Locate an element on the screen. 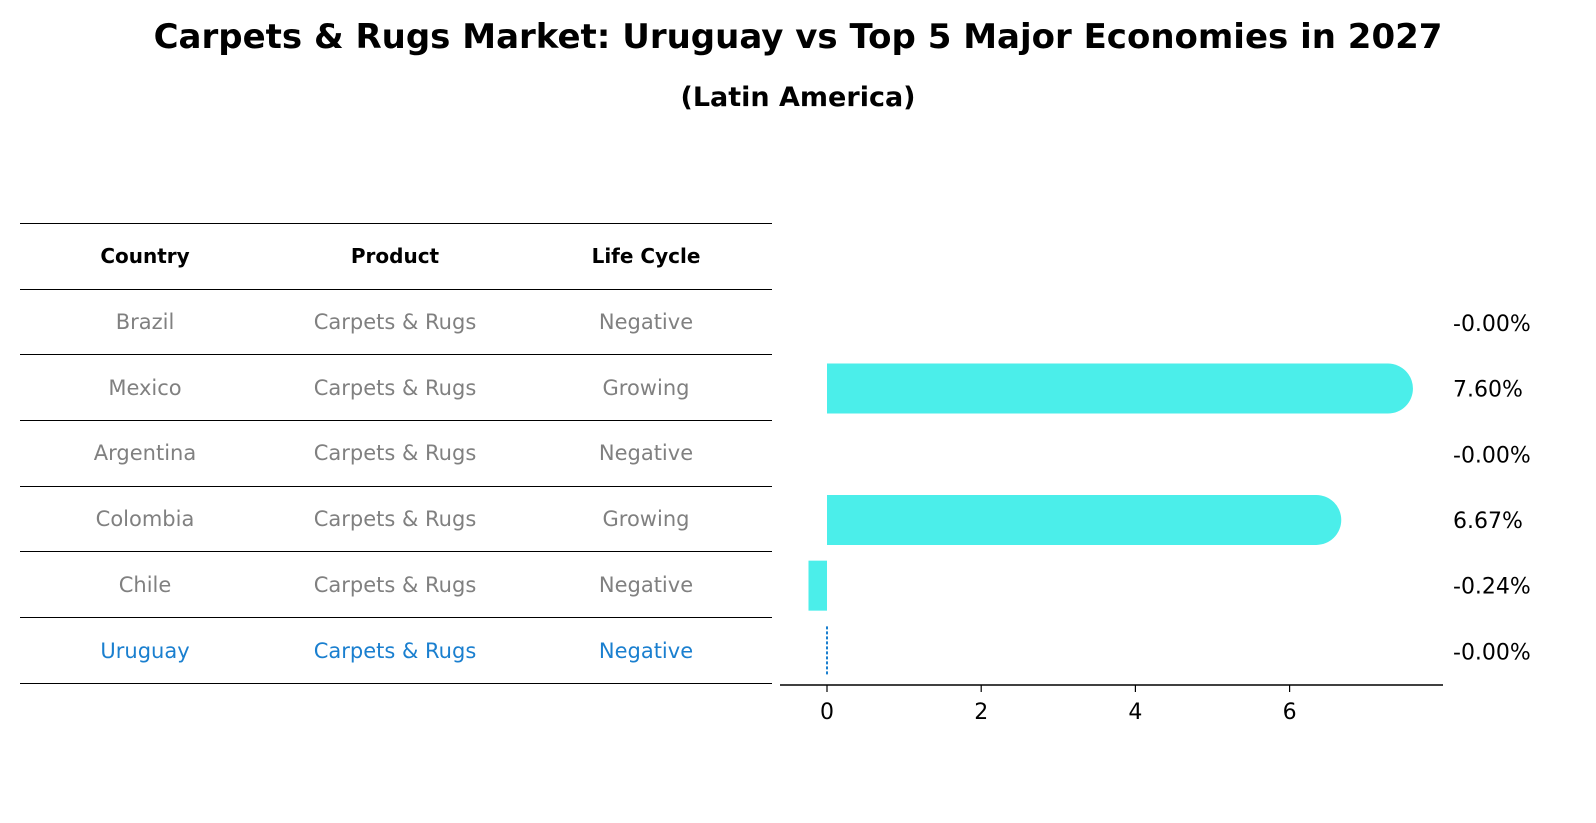 This screenshot has width=1596, height=823. table-header-row: Country Product Life Cycle is located at coordinates (396, 256).